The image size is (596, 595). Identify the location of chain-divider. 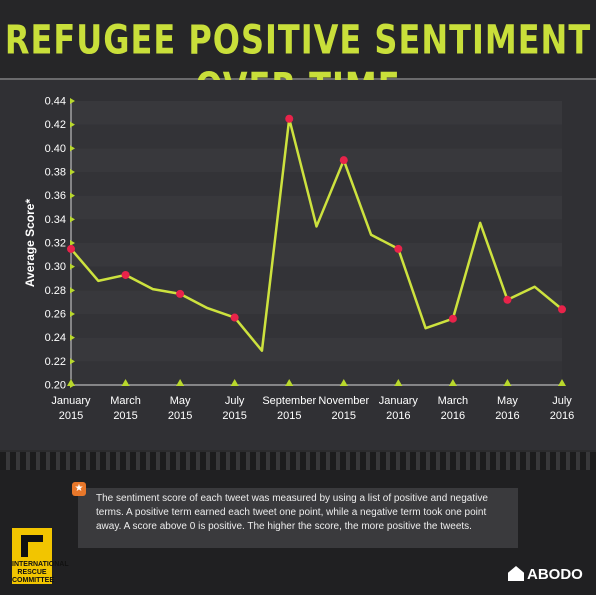
(298, 461).